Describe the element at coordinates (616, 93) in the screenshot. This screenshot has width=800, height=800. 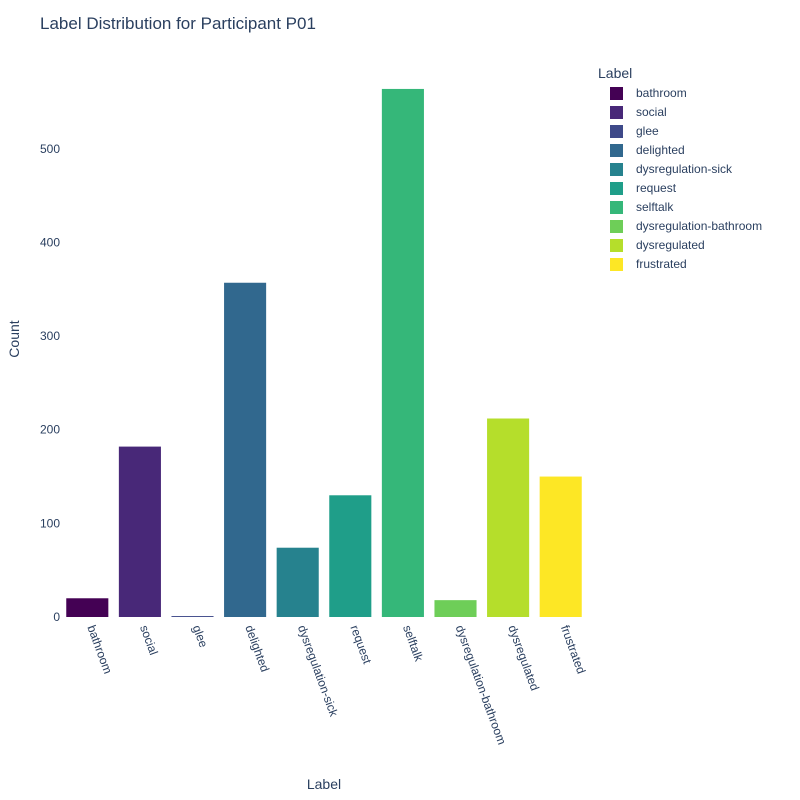
I see `legend-swatch-bathroom` at that location.